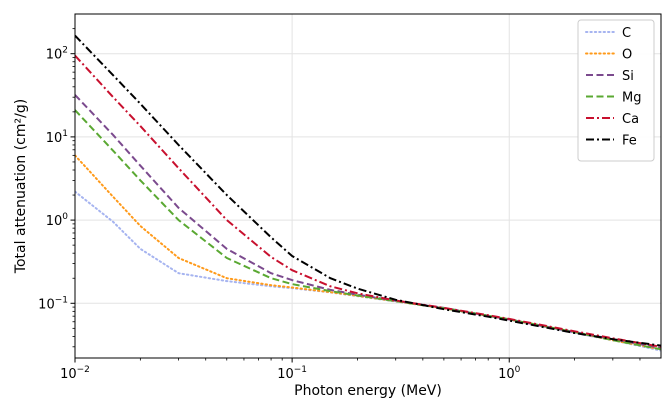 The width and height of the screenshot is (662, 399). Describe the element at coordinates (627, 55) in the screenshot. I see `legend-label-o: O` at that location.